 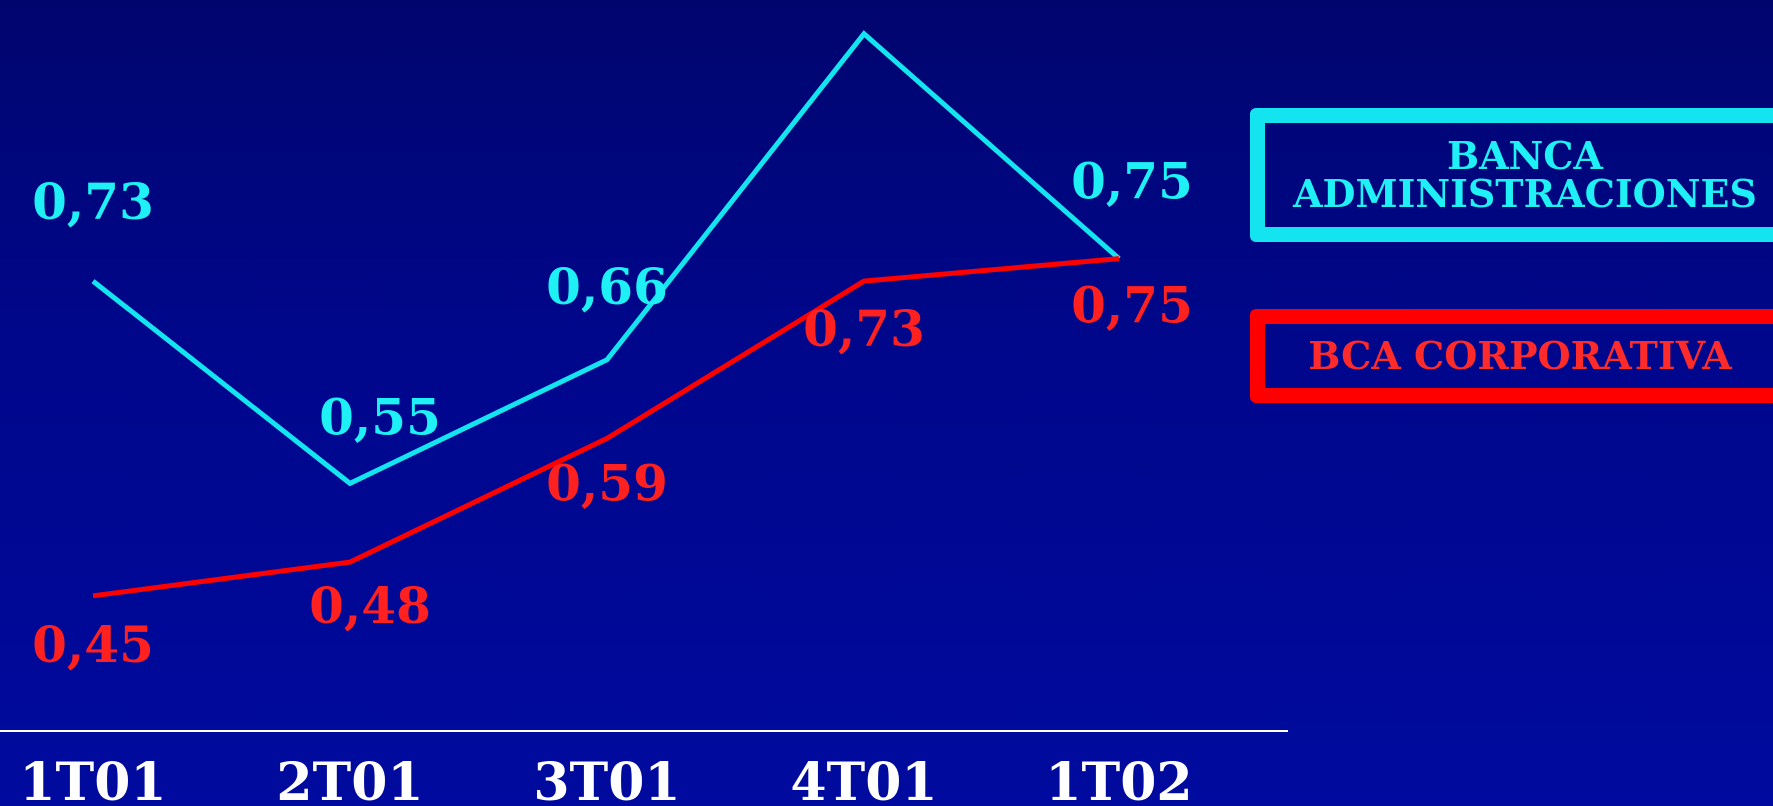 I want to click on legend-label-bca-corporativa: BCA CORPORATIVA, so click(x=1520, y=355).